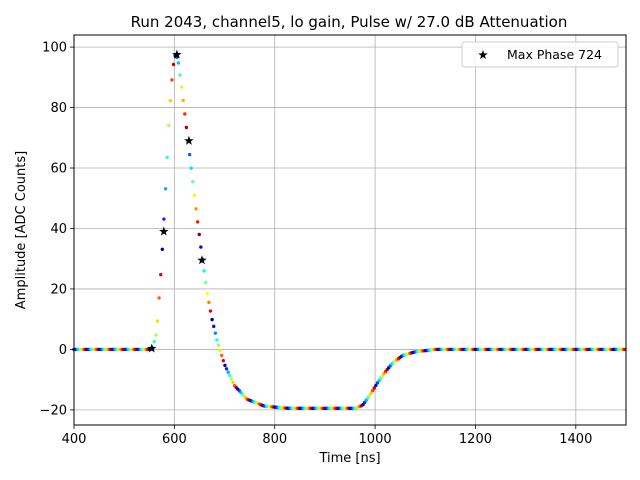 The height and width of the screenshot is (480, 640). I want to click on y-tick-label: 20, so click(58, 289).